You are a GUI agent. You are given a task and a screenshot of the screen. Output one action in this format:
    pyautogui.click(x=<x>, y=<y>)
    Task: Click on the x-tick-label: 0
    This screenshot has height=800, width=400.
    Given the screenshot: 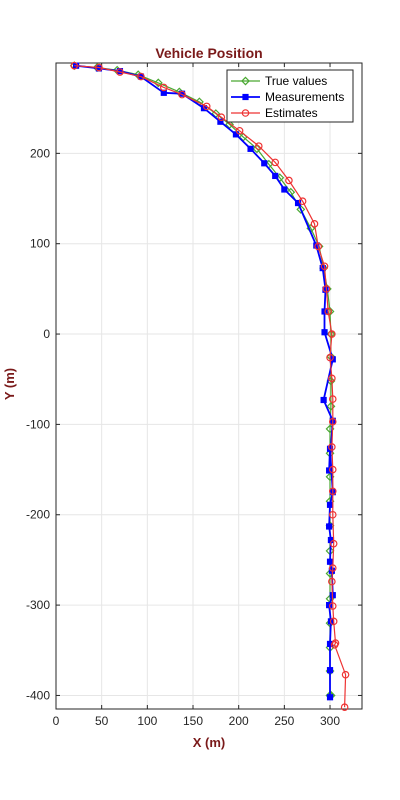 What is the action you would take?
    pyautogui.click(x=56, y=721)
    